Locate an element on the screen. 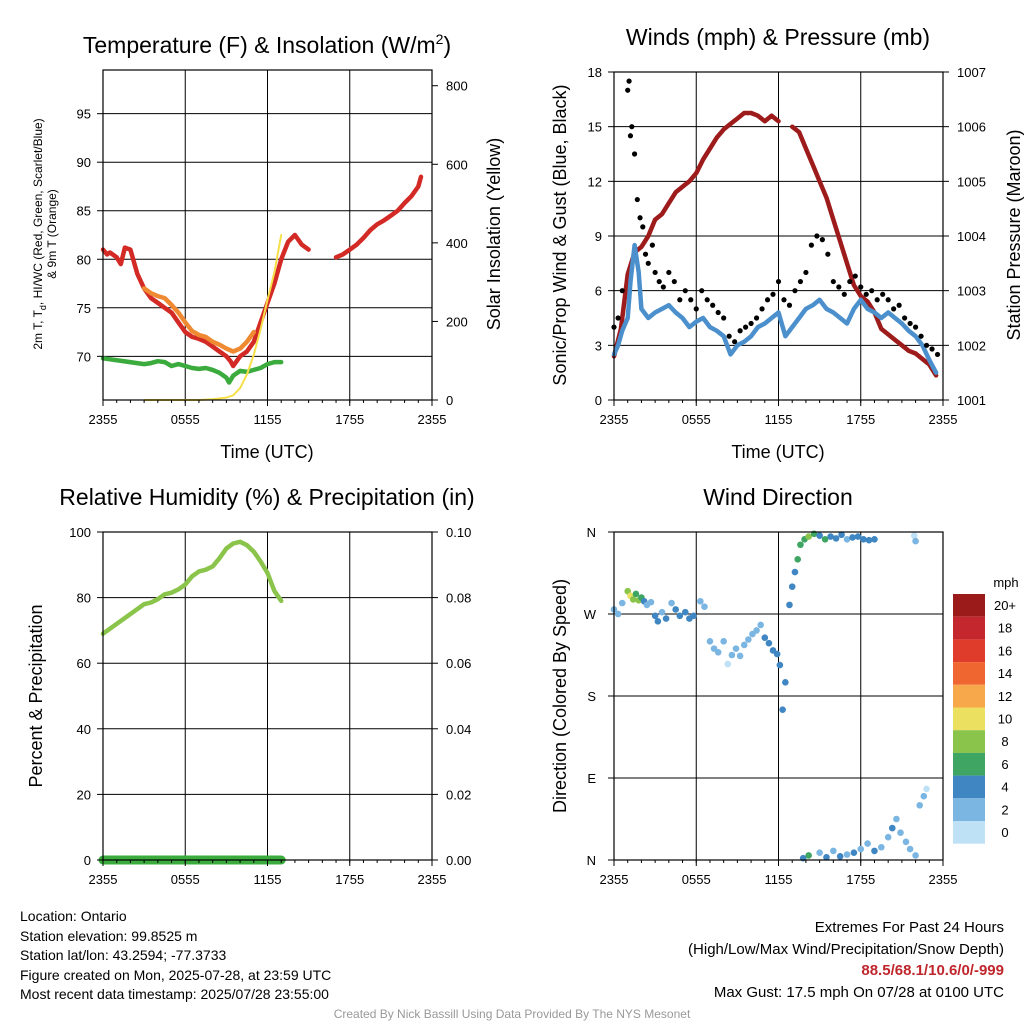 The height and width of the screenshot is (1024, 1024). winds-y2label: Station Pressure (Maroon) is located at coordinates (1014, 234).